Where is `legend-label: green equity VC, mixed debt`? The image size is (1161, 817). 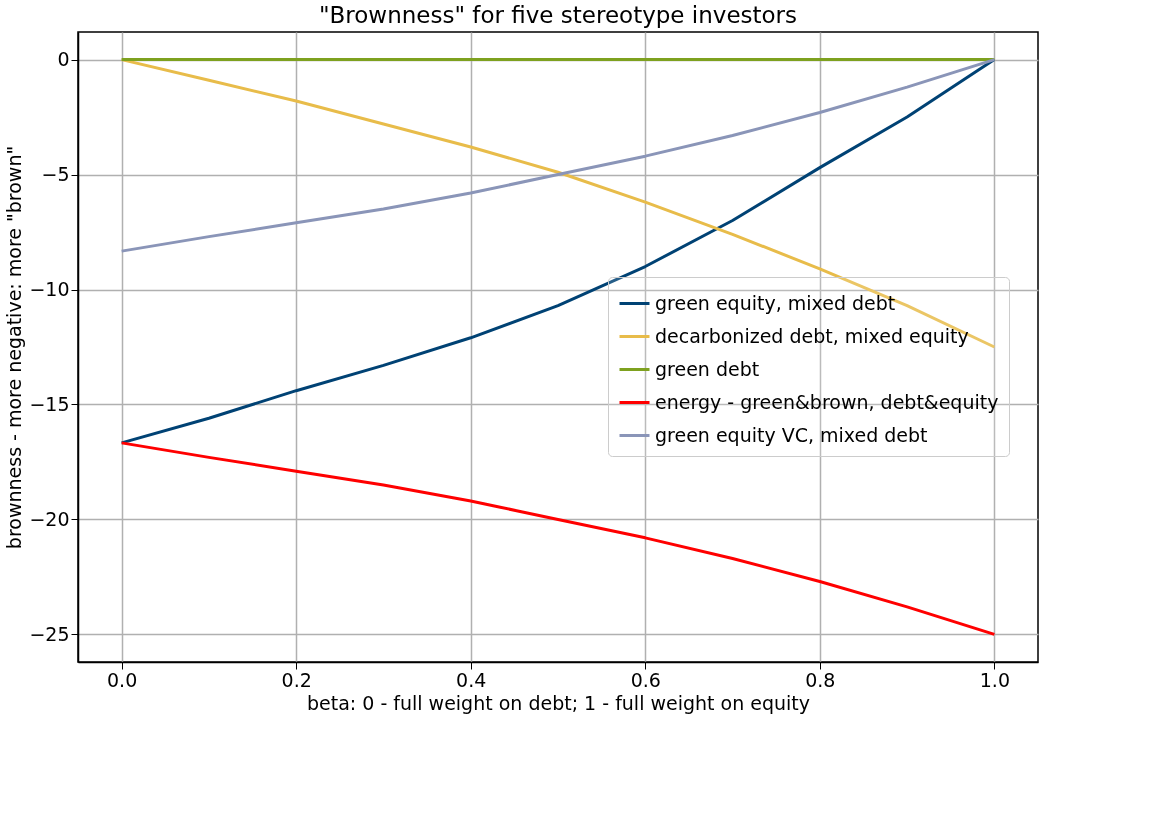 legend-label: green equity VC, mixed debt is located at coordinates (791, 434).